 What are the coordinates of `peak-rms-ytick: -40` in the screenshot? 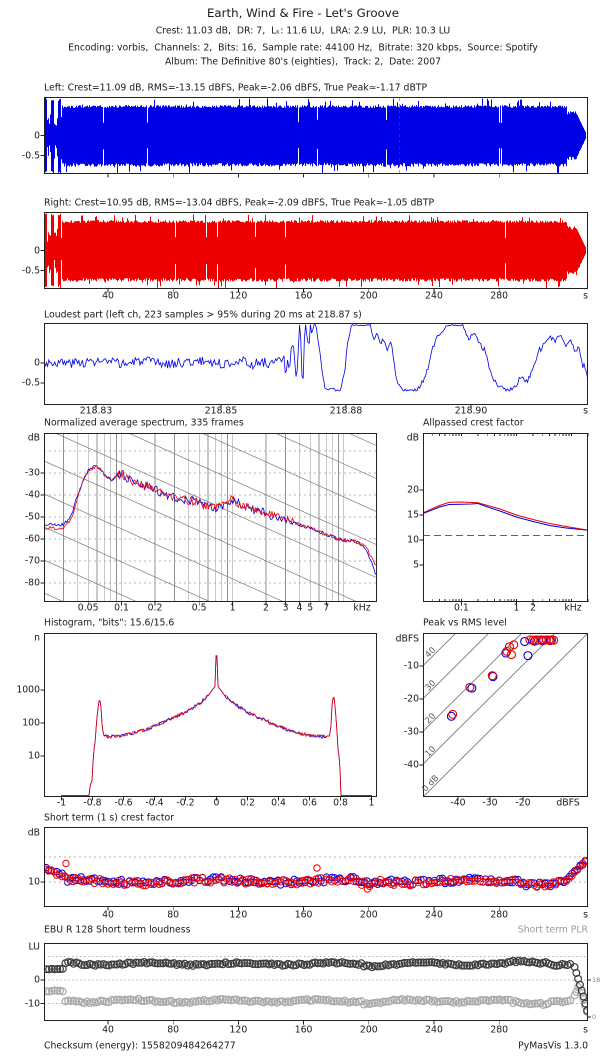 It's located at (411, 765).